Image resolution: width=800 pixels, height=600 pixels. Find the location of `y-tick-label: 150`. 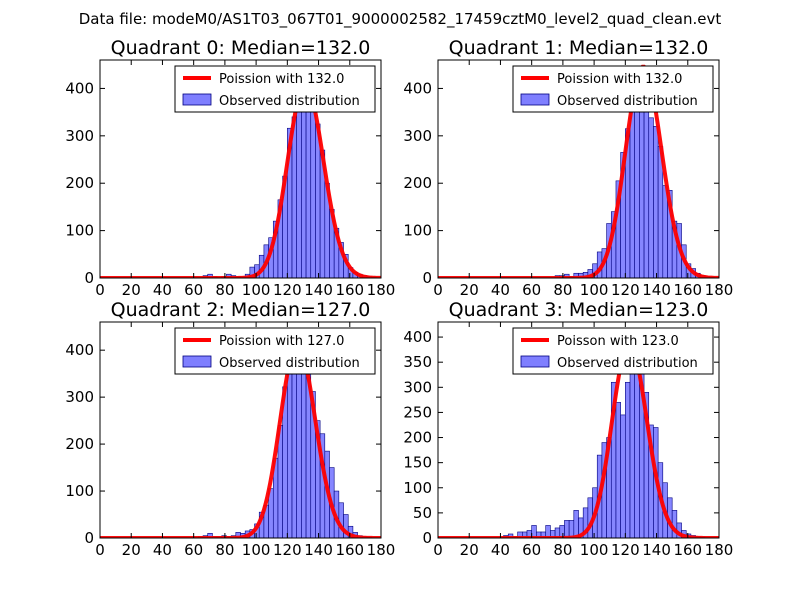

y-tick-label: 150 is located at coordinates (417, 463).